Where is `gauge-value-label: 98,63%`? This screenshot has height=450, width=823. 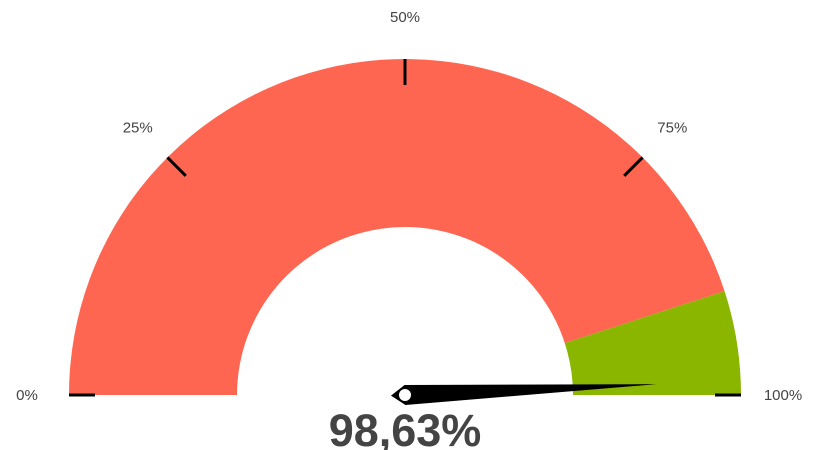
gauge-value-label: 98,63% is located at coordinates (405, 427).